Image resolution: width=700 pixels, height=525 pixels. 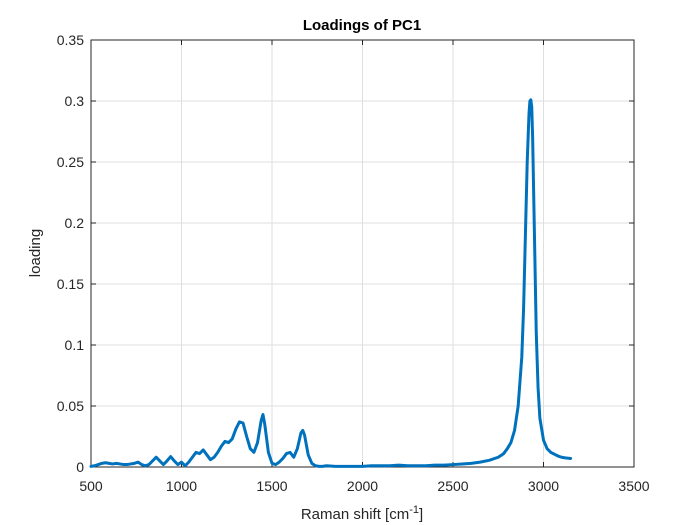 I want to click on x-axis-label-main: Raman shift [cm, so click(x=355, y=514).